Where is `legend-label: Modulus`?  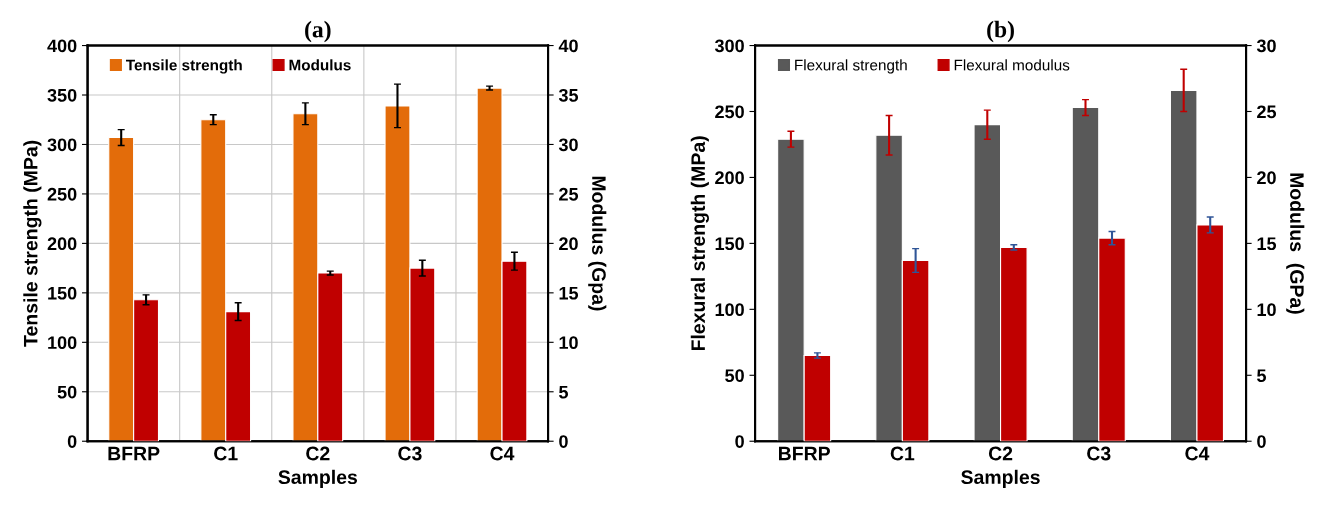
legend-label: Modulus is located at coordinates (320, 65).